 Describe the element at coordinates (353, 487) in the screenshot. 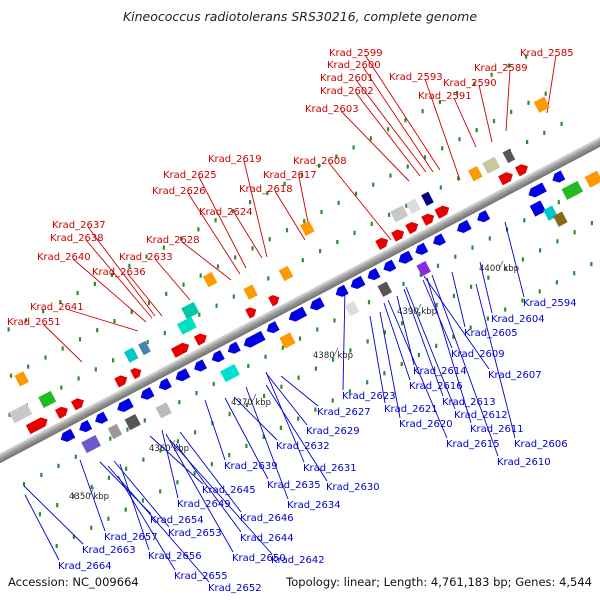

I see `gene-label-reverse: Krad_2630` at that location.